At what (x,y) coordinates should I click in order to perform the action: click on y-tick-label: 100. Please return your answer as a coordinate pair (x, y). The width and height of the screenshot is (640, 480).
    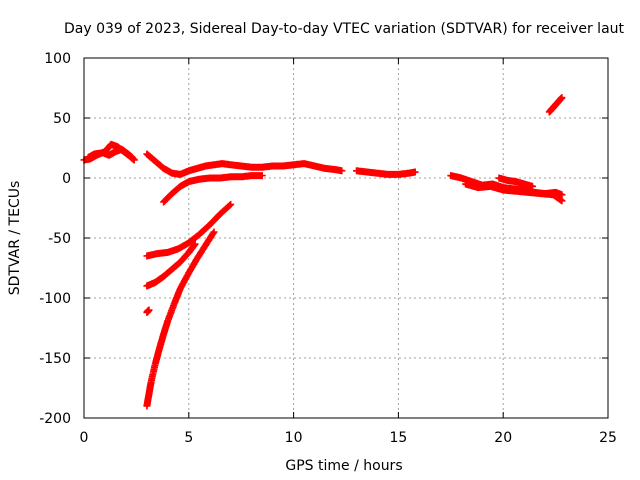
    Looking at the image, I should click on (57, 59).